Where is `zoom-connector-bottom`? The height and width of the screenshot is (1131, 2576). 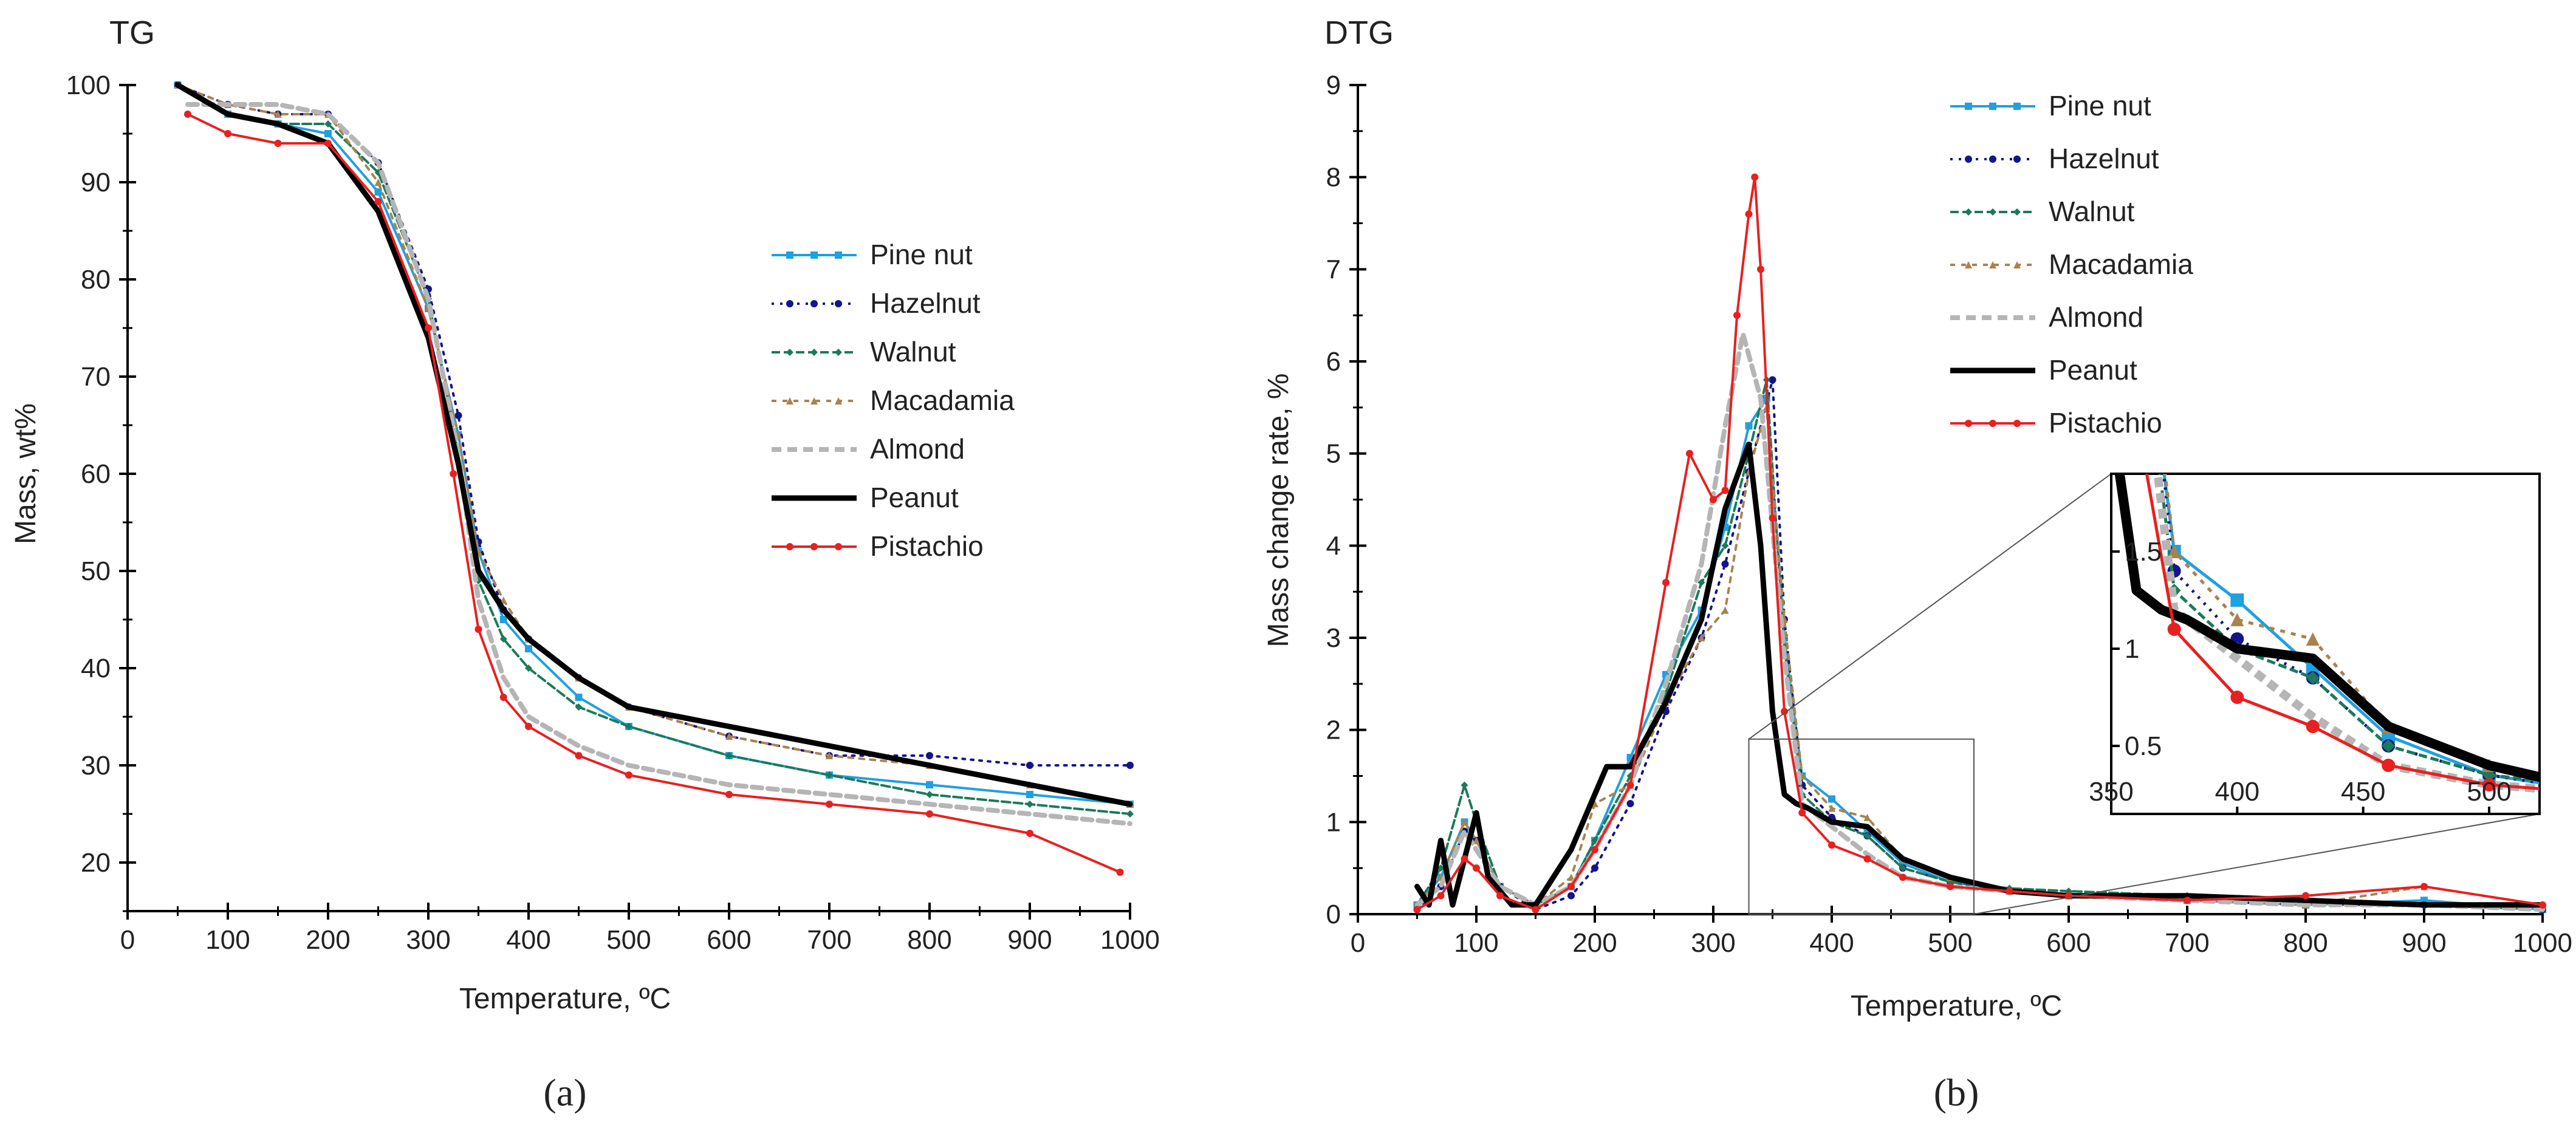
zoom-connector-bottom is located at coordinates (2256, 864).